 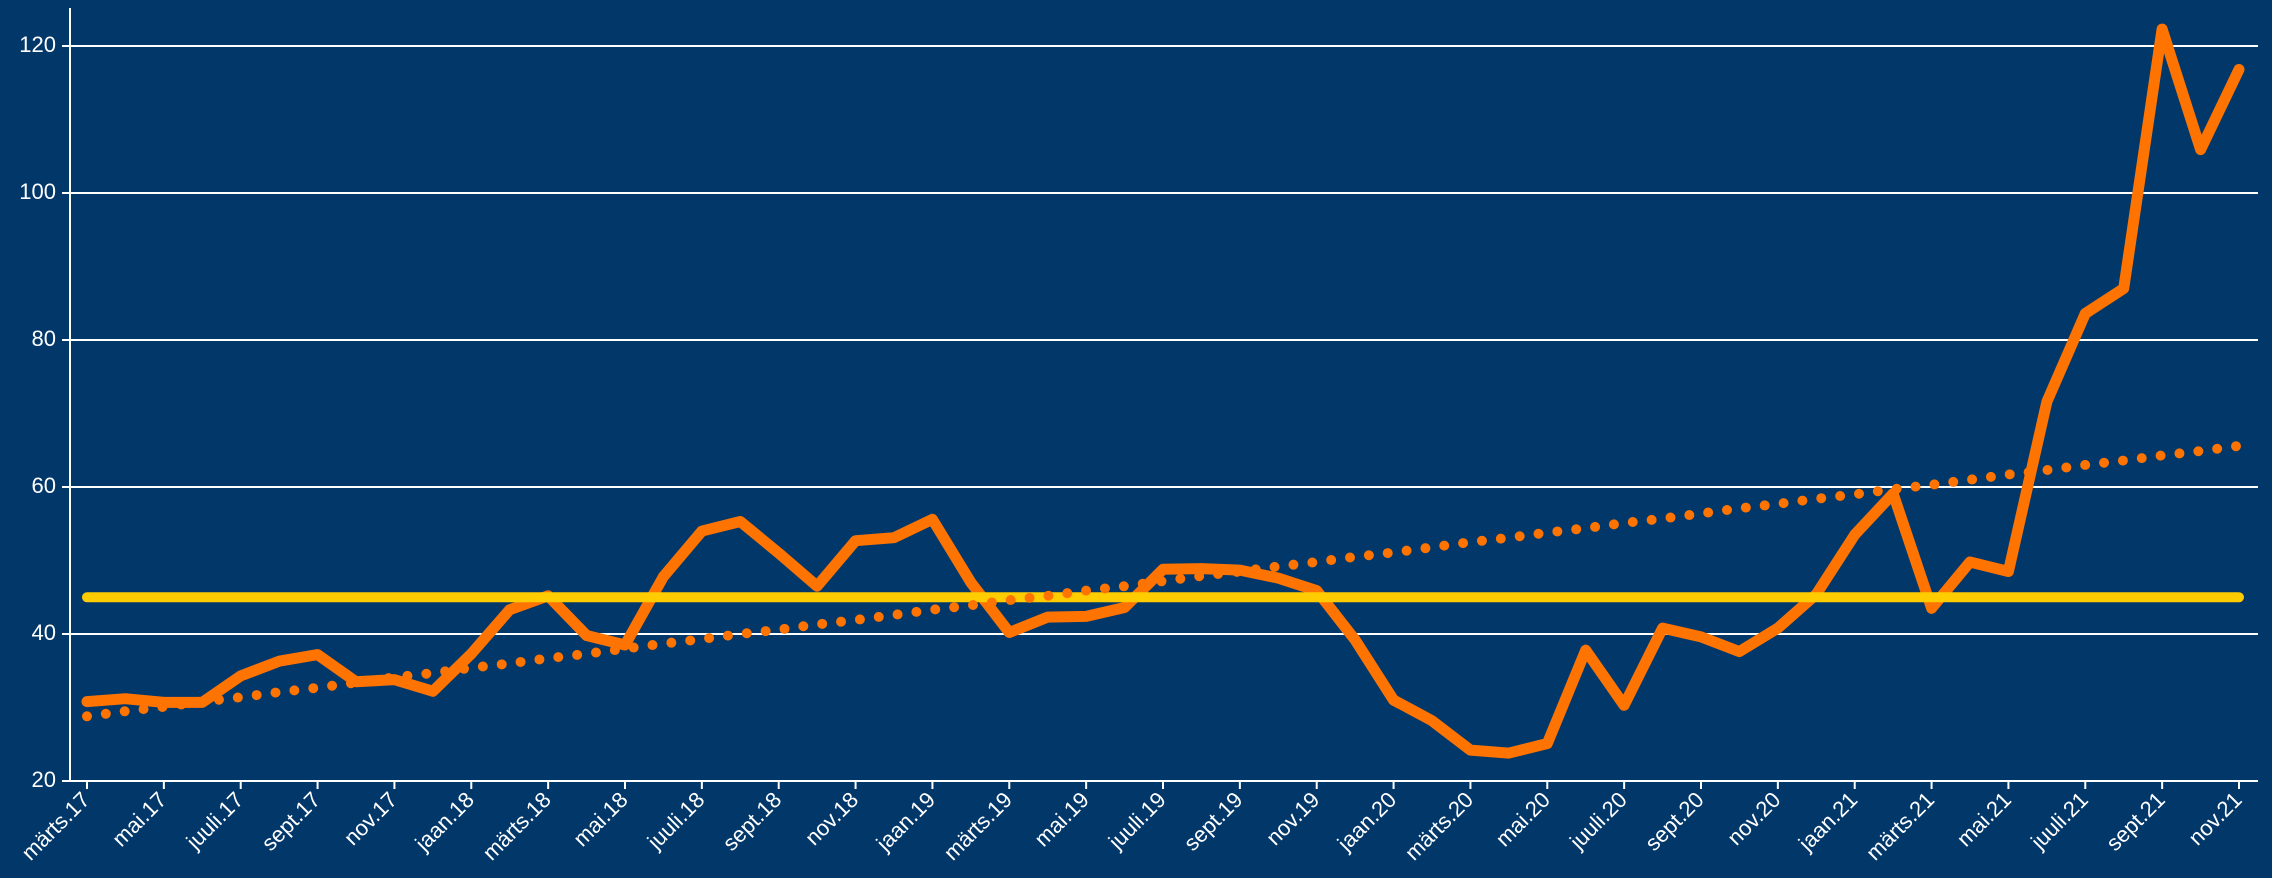 I want to click on x-tick-label: sept.17, so click(x=291, y=821).